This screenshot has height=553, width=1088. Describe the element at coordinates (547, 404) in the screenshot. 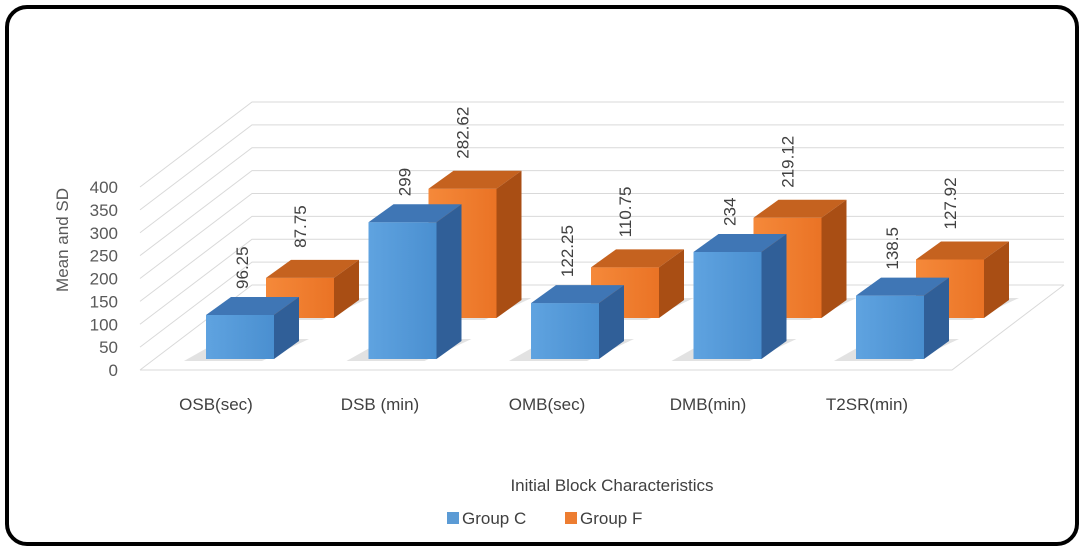

I see `x-category-label: OMB(sec)` at that location.